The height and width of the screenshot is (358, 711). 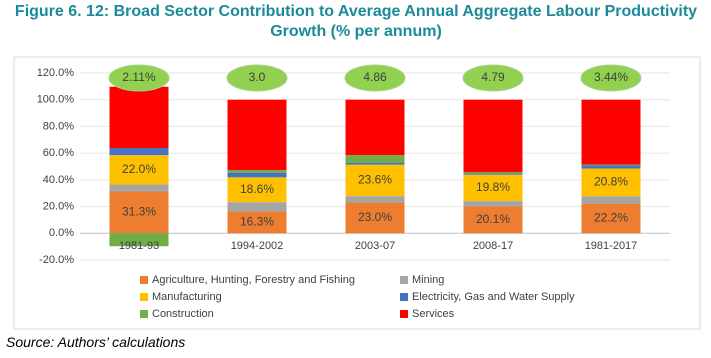 I want to click on y-tick-label: 80.0%, so click(x=58, y=126).